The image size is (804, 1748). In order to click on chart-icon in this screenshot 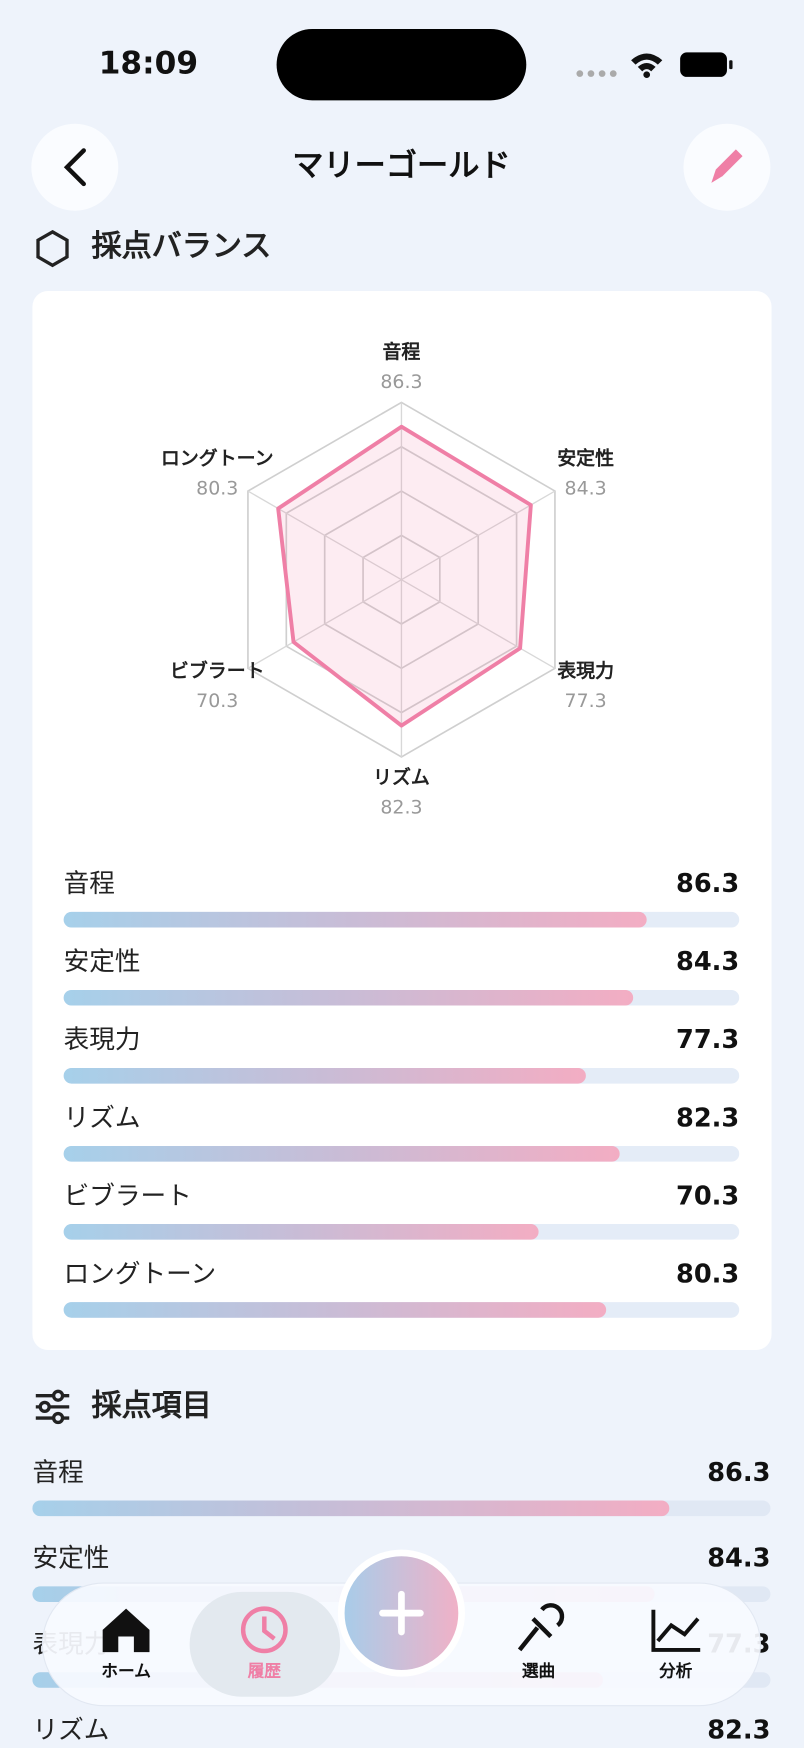, I will do `click(676, 1630)`.